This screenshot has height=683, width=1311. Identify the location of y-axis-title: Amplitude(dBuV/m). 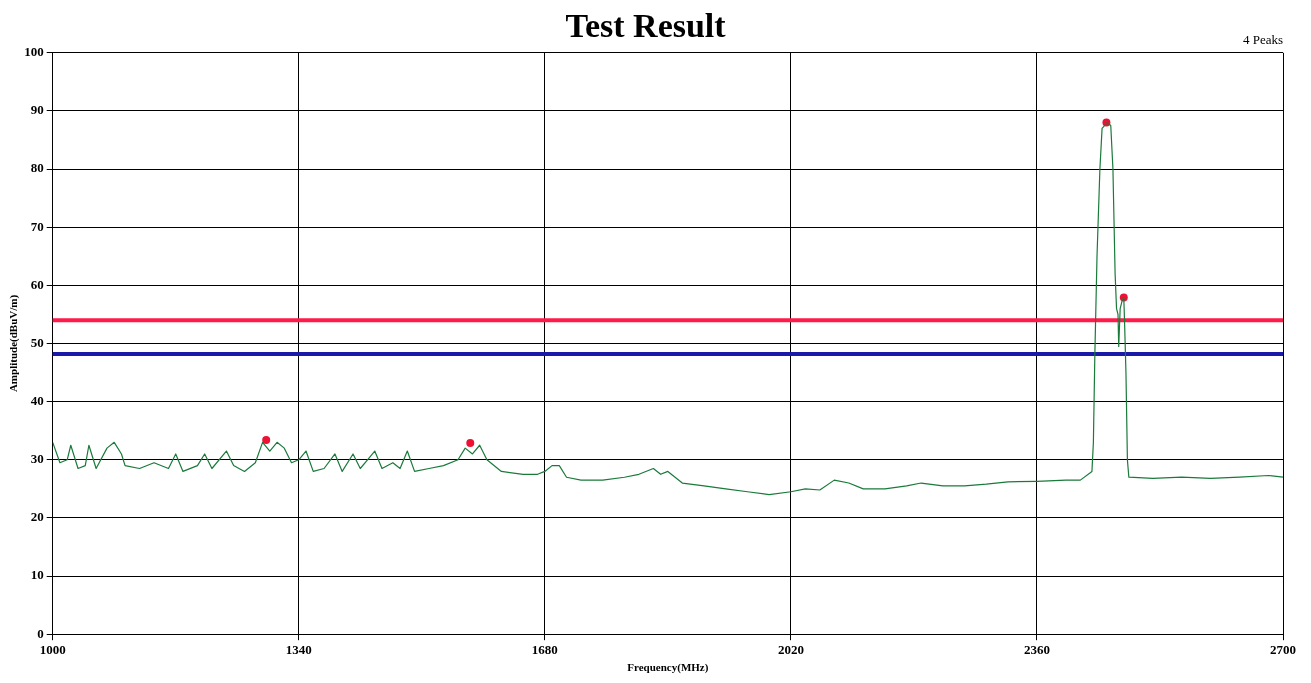
(14, 343).